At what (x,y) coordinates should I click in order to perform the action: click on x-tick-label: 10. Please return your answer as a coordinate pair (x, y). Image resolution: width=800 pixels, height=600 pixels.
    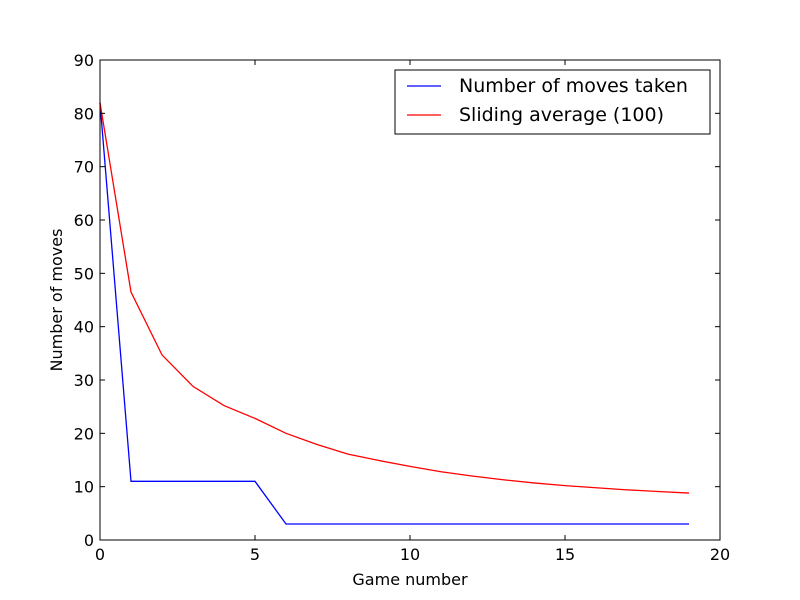
    Looking at the image, I should click on (410, 554).